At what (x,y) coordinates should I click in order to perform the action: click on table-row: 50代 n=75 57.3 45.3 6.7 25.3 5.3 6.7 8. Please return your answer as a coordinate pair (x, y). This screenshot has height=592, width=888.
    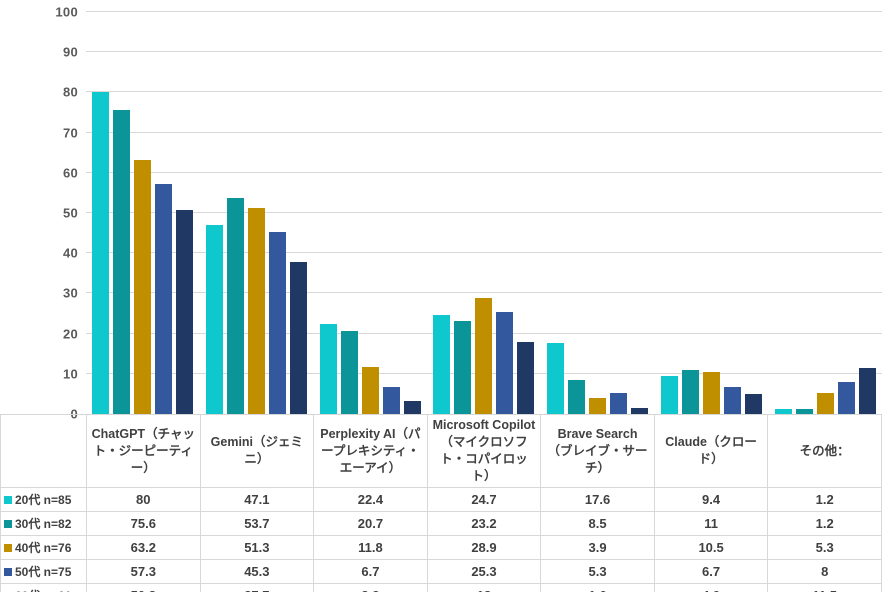
    Looking at the image, I should click on (441, 571).